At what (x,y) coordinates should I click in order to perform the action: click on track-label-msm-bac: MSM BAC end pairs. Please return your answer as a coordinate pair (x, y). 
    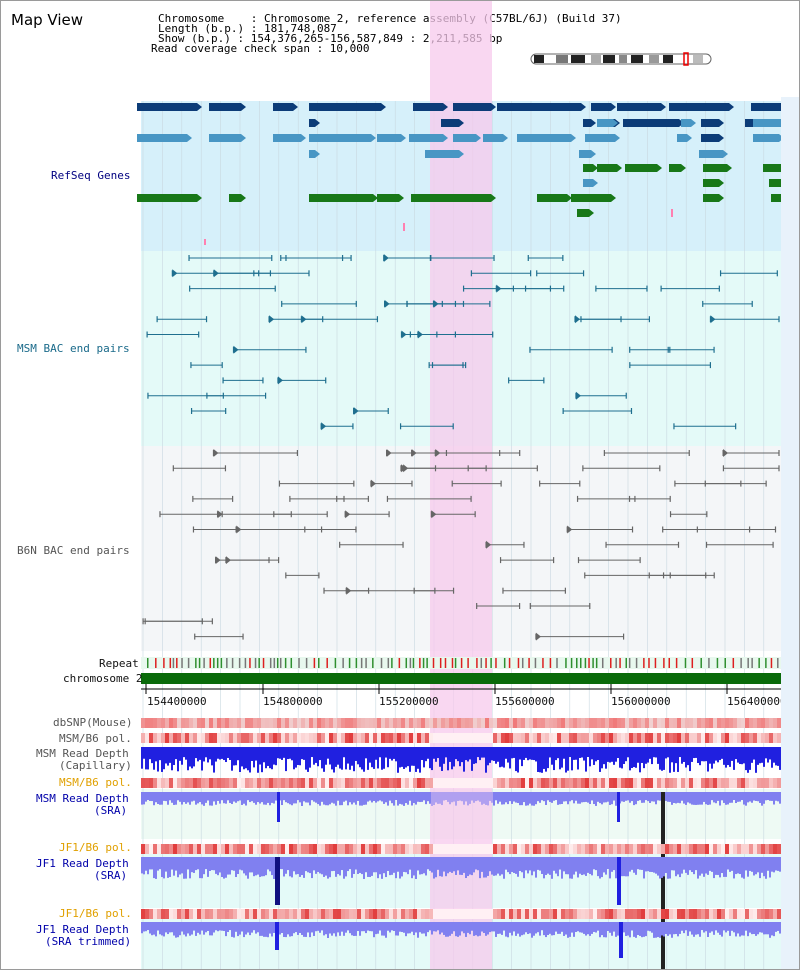
    Looking at the image, I should click on (73, 348).